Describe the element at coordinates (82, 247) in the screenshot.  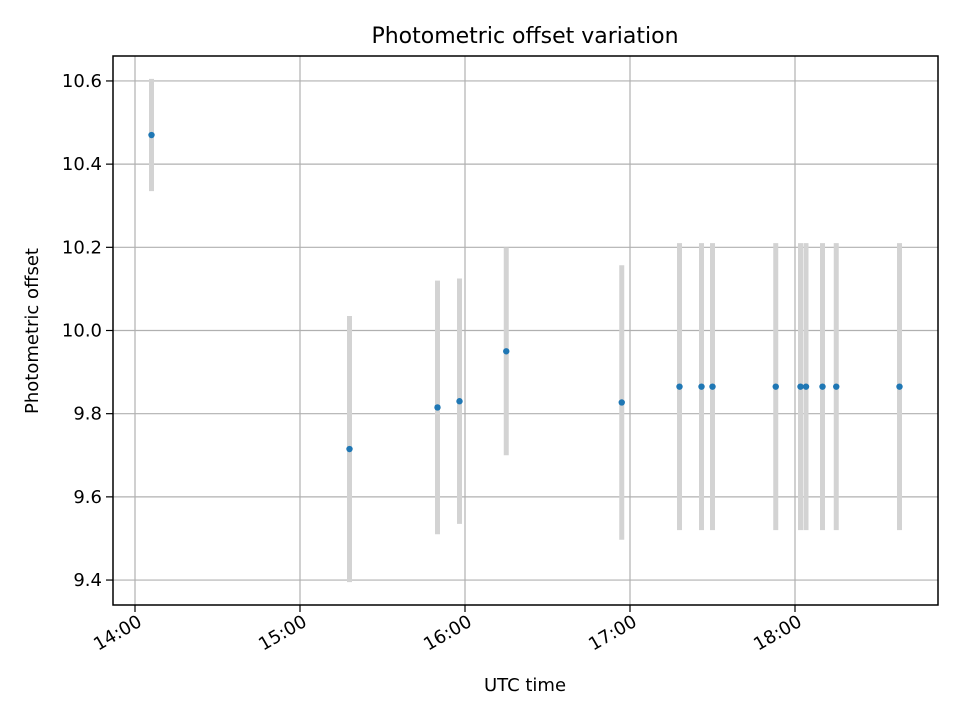
I see `y-tick-label: 10.2` at that location.